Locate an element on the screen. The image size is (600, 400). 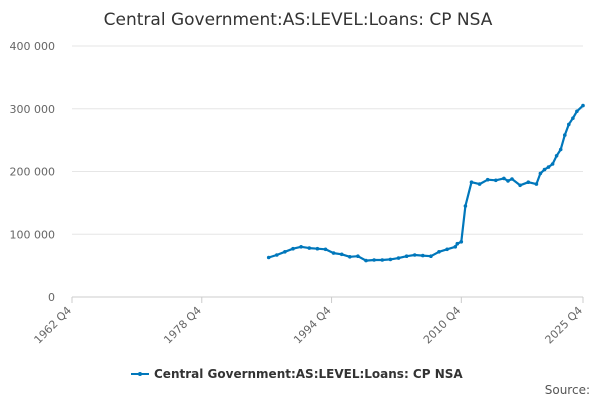
y-tick-label: 0 is located at coordinates (51, 297).